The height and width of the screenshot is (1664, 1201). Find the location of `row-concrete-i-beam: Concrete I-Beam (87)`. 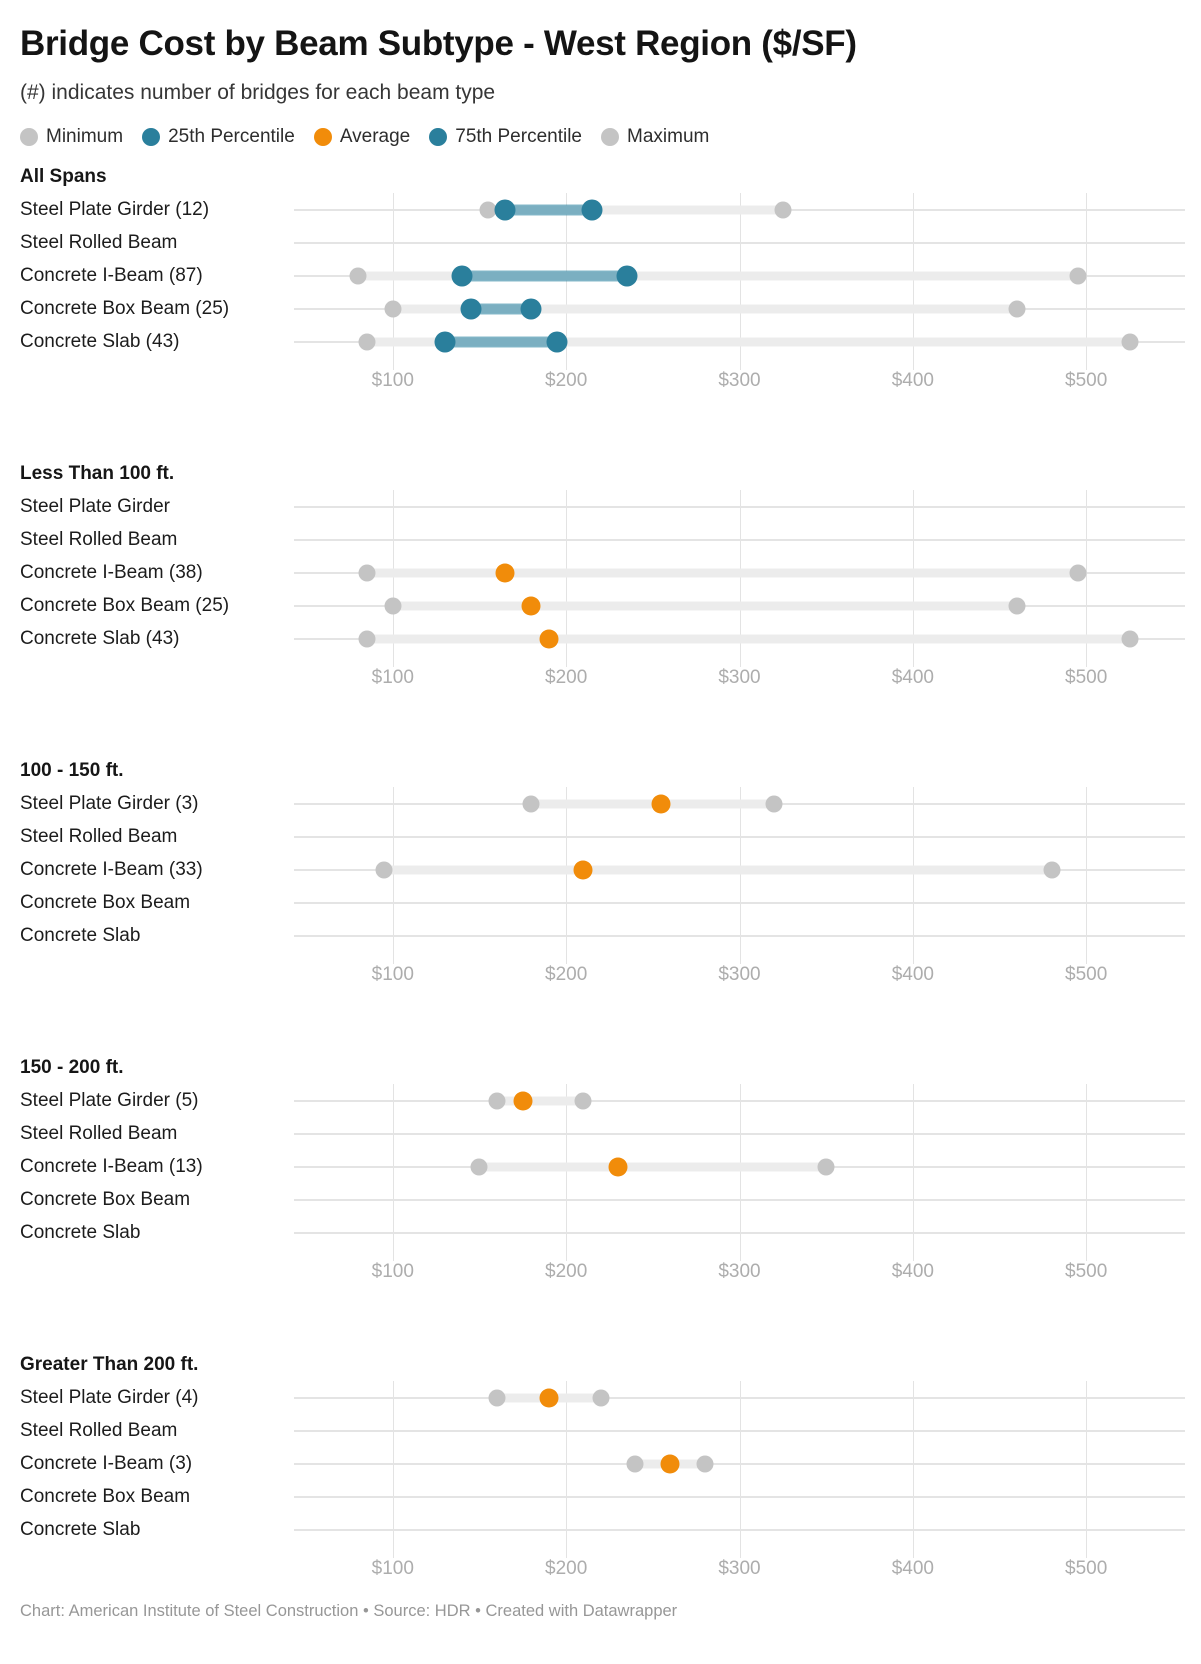

row-concrete-i-beam: Concrete I-Beam (87) is located at coordinates (602, 275).